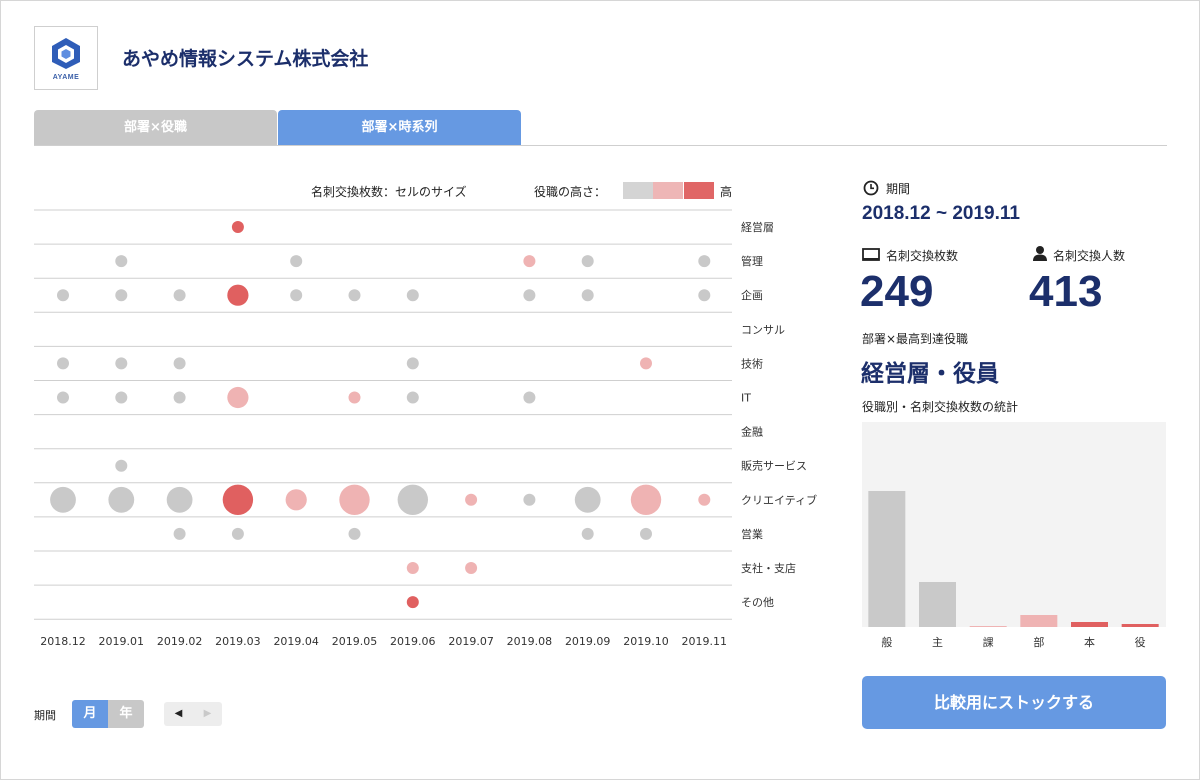  Describe the element at coordinates (1089, 642) in the screenshot. I see `stats-category-label: 本` at that location.